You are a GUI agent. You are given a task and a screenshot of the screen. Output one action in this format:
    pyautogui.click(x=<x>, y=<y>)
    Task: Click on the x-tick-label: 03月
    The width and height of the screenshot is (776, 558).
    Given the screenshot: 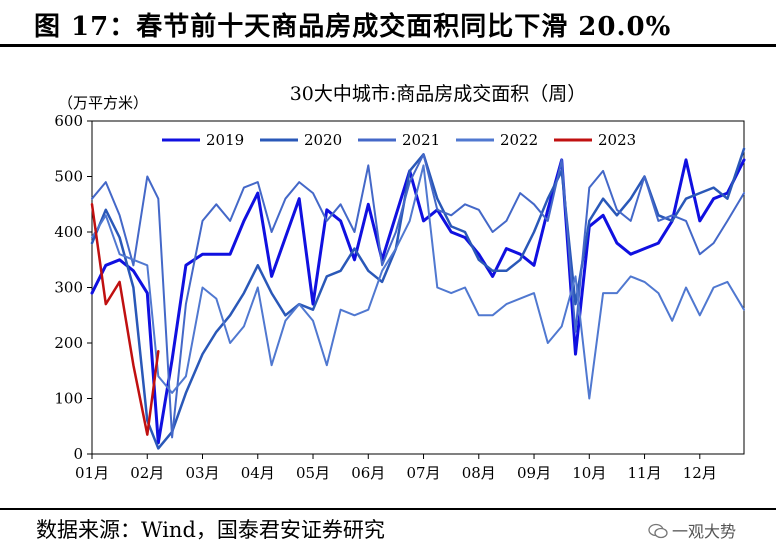 What is the action you would take?
    pyautogui.click(x=202, y=473)
    